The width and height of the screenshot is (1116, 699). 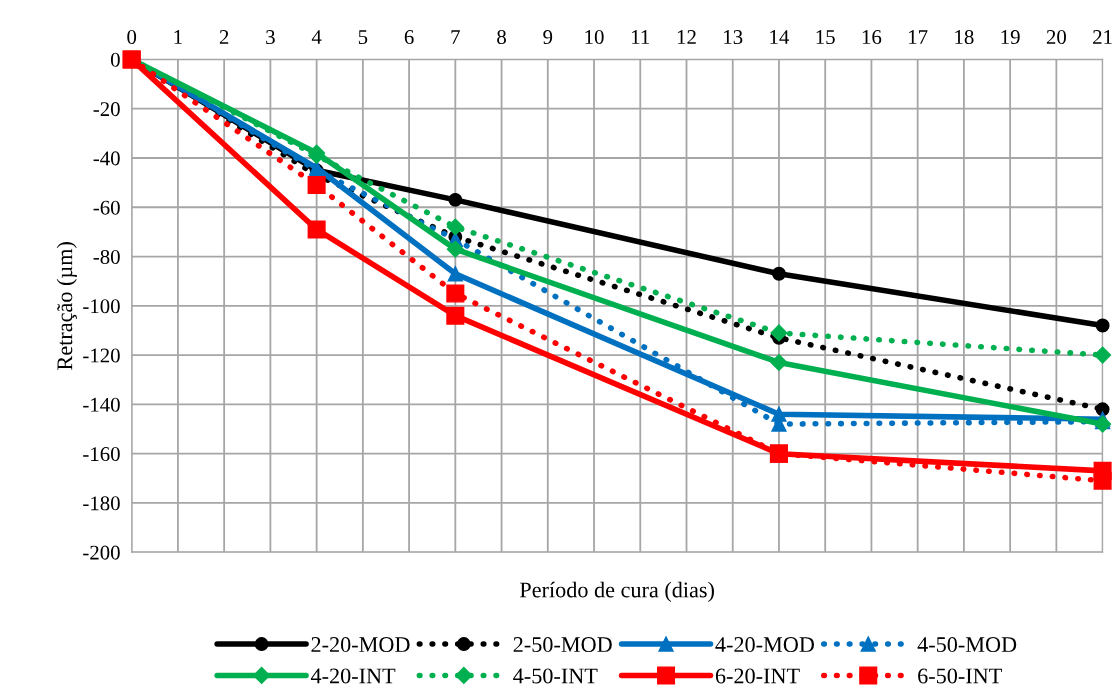 What do you see at coordinates (101, 306) in the screenshot?
I see `y-tick-label: -100` at bounding box center [101, 306].